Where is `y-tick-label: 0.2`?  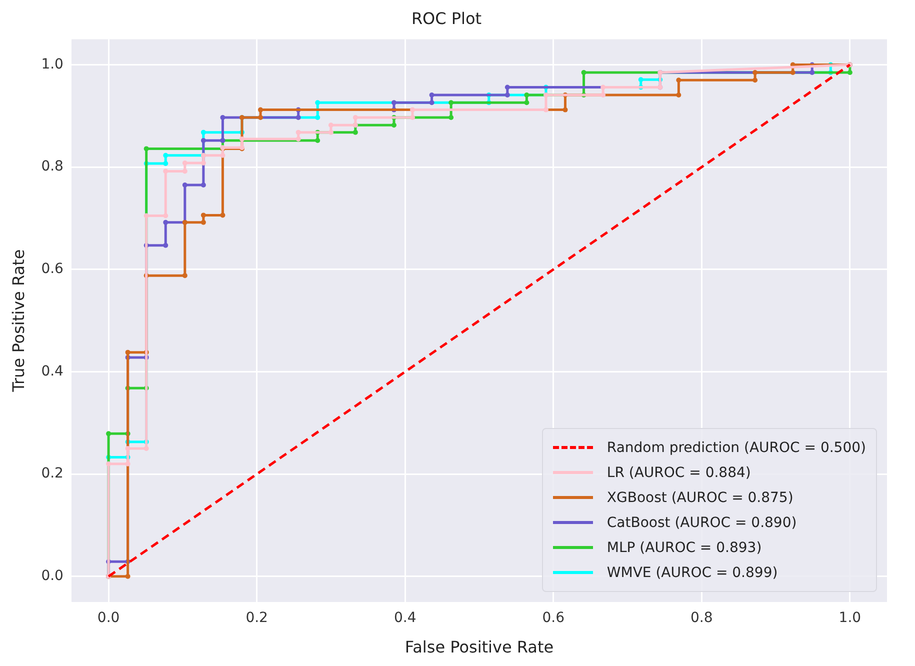
y-tick-label: 0.2 is located at coordinates (52, 474).